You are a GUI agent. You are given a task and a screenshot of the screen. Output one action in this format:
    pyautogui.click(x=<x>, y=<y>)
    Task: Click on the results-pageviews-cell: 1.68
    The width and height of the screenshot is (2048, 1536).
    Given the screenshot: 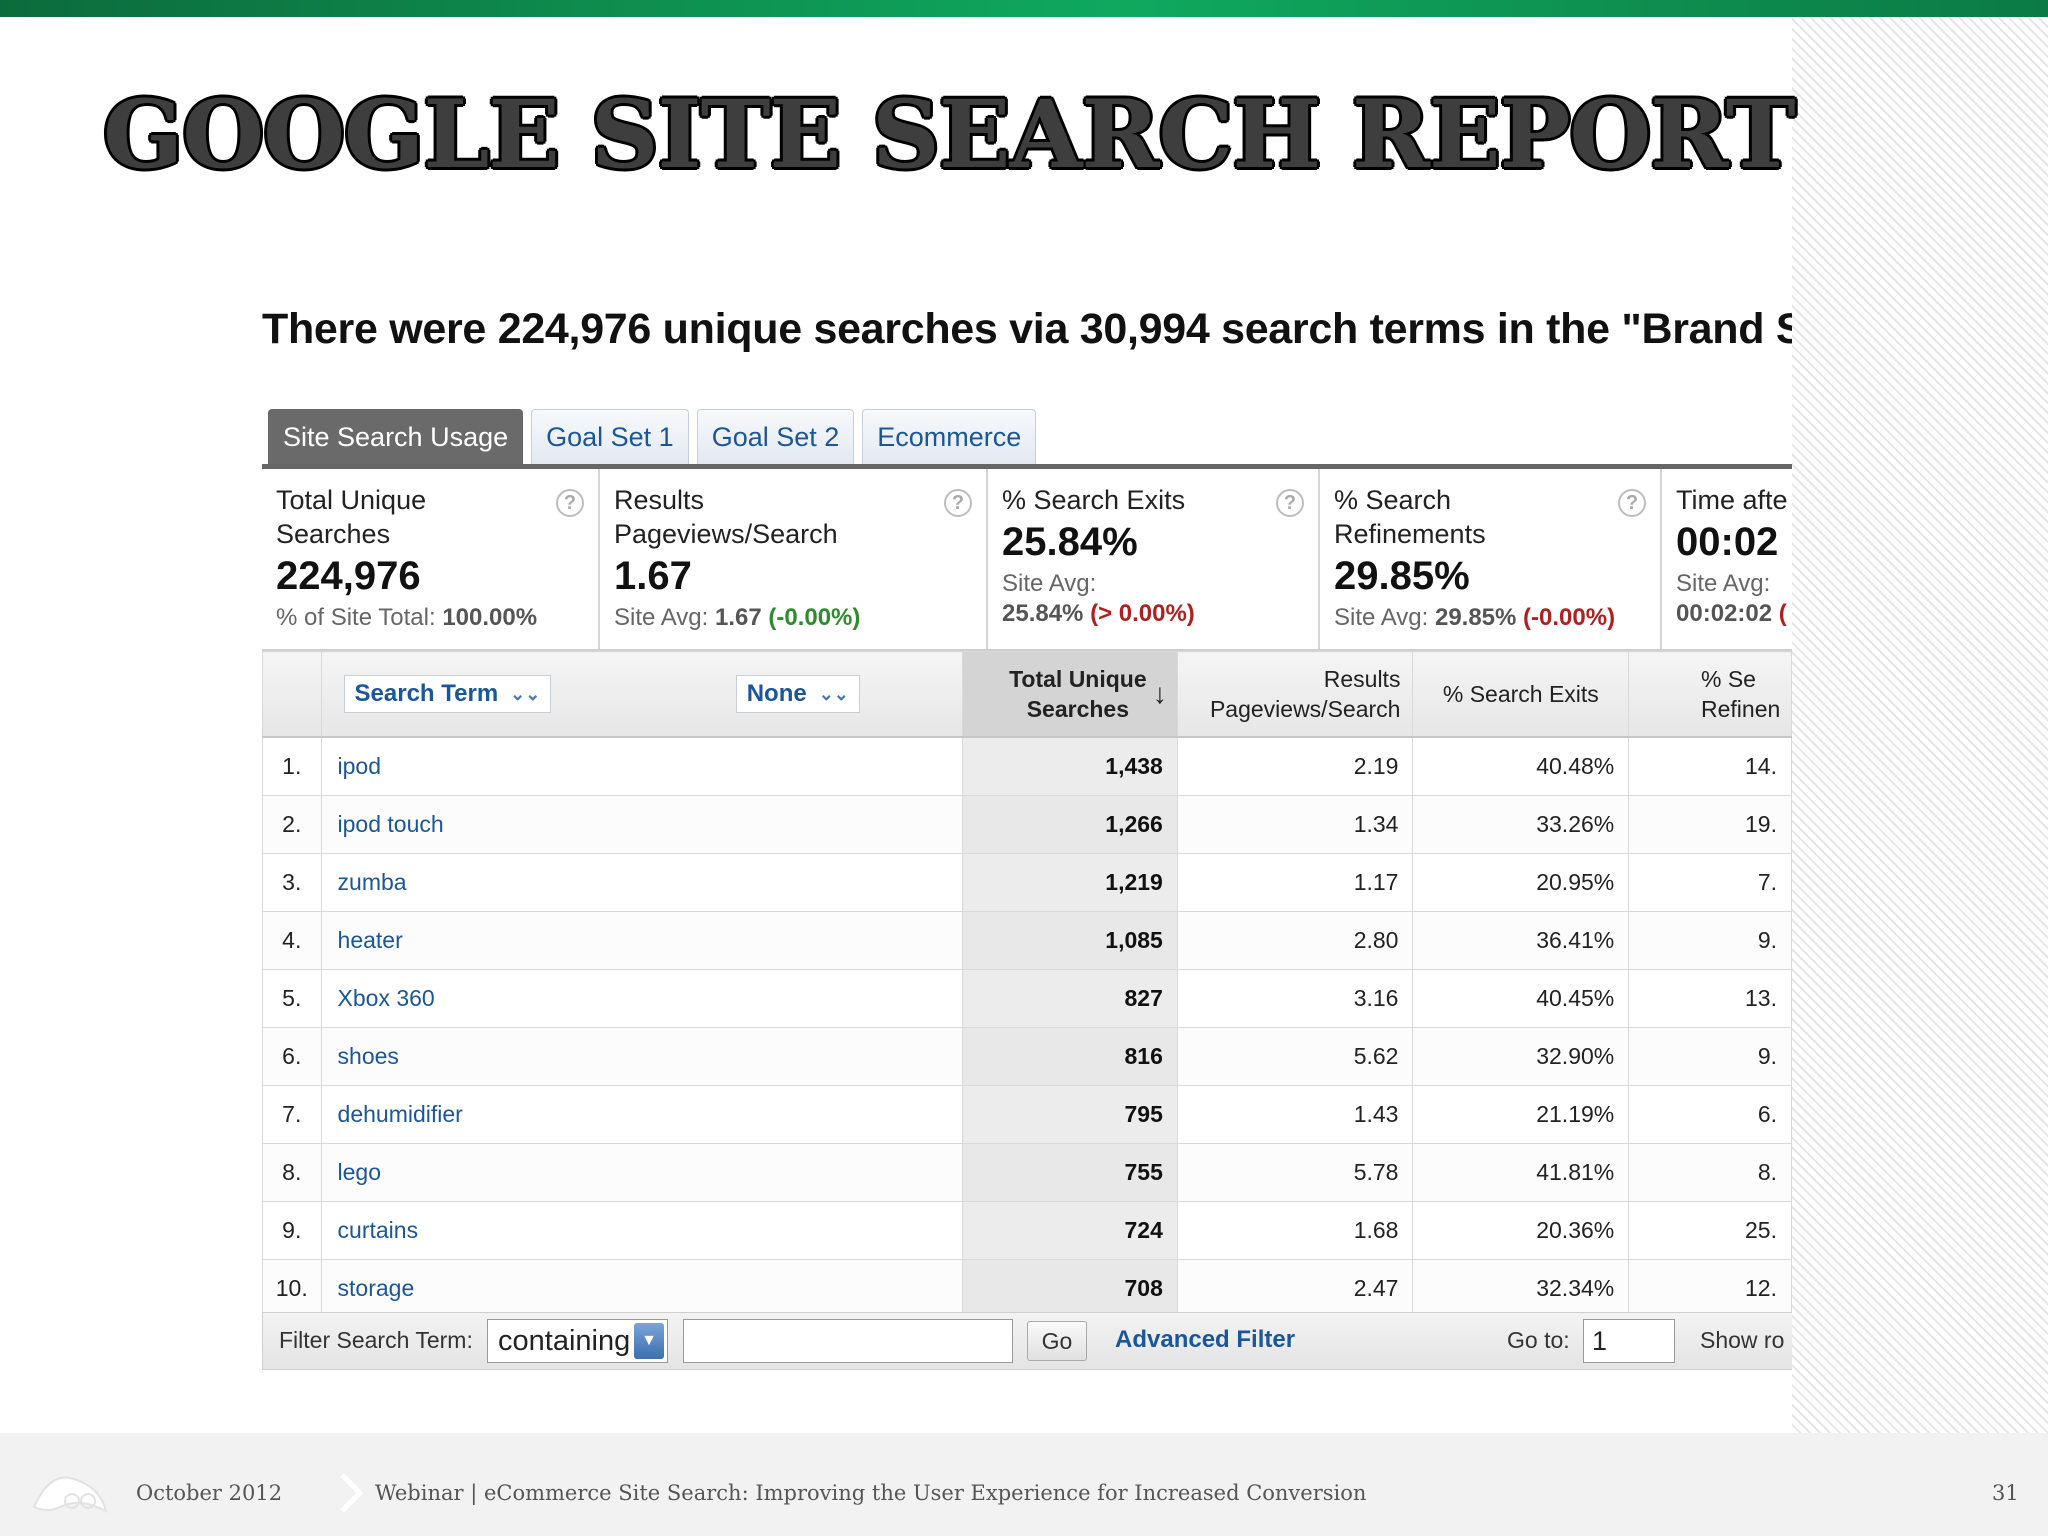 What is the action you would take?
    pyautogui.click(x=1295, y=1230)
    